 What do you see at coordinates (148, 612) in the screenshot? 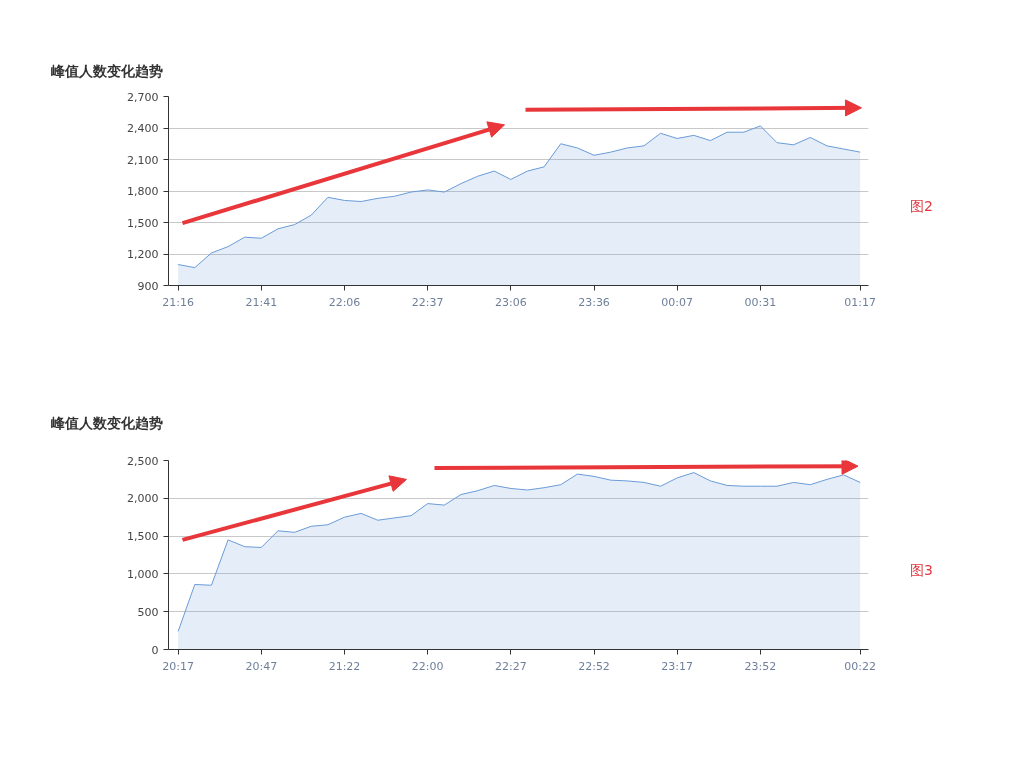
I see `y-tick-label: 500` at bounding box center [148, 612].